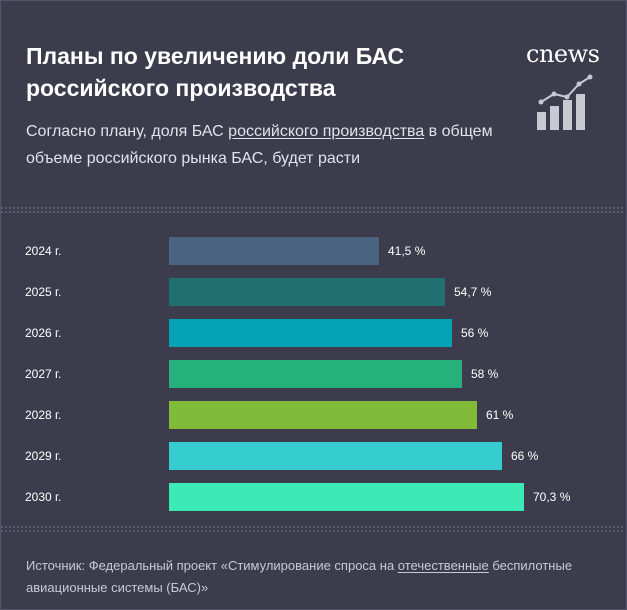  Describe the element at coordinates (43, 497) in the screenshot. I see `category-label: 2030 г.` at that location.